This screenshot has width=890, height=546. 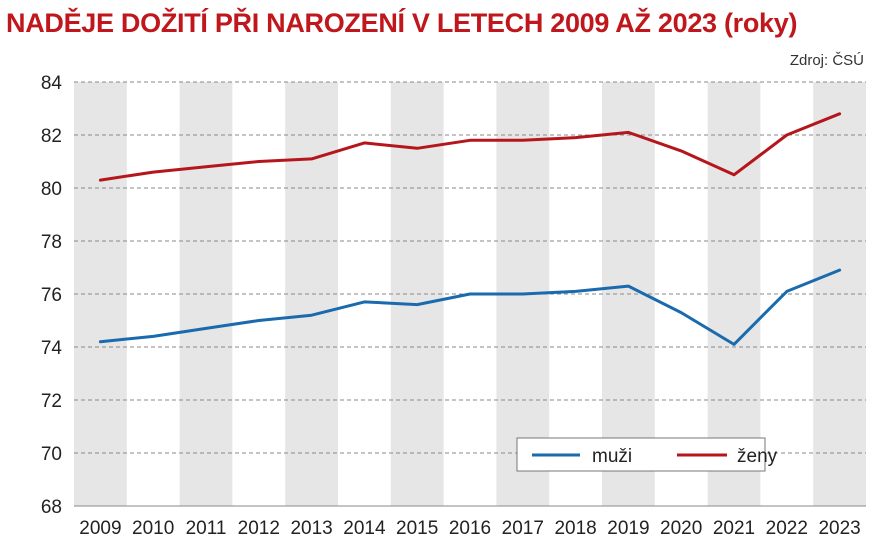 What do you see at coordinates (52, 348) in the screenshot?
I see `y-tick-label: 74` at bounding box center [52, 348].